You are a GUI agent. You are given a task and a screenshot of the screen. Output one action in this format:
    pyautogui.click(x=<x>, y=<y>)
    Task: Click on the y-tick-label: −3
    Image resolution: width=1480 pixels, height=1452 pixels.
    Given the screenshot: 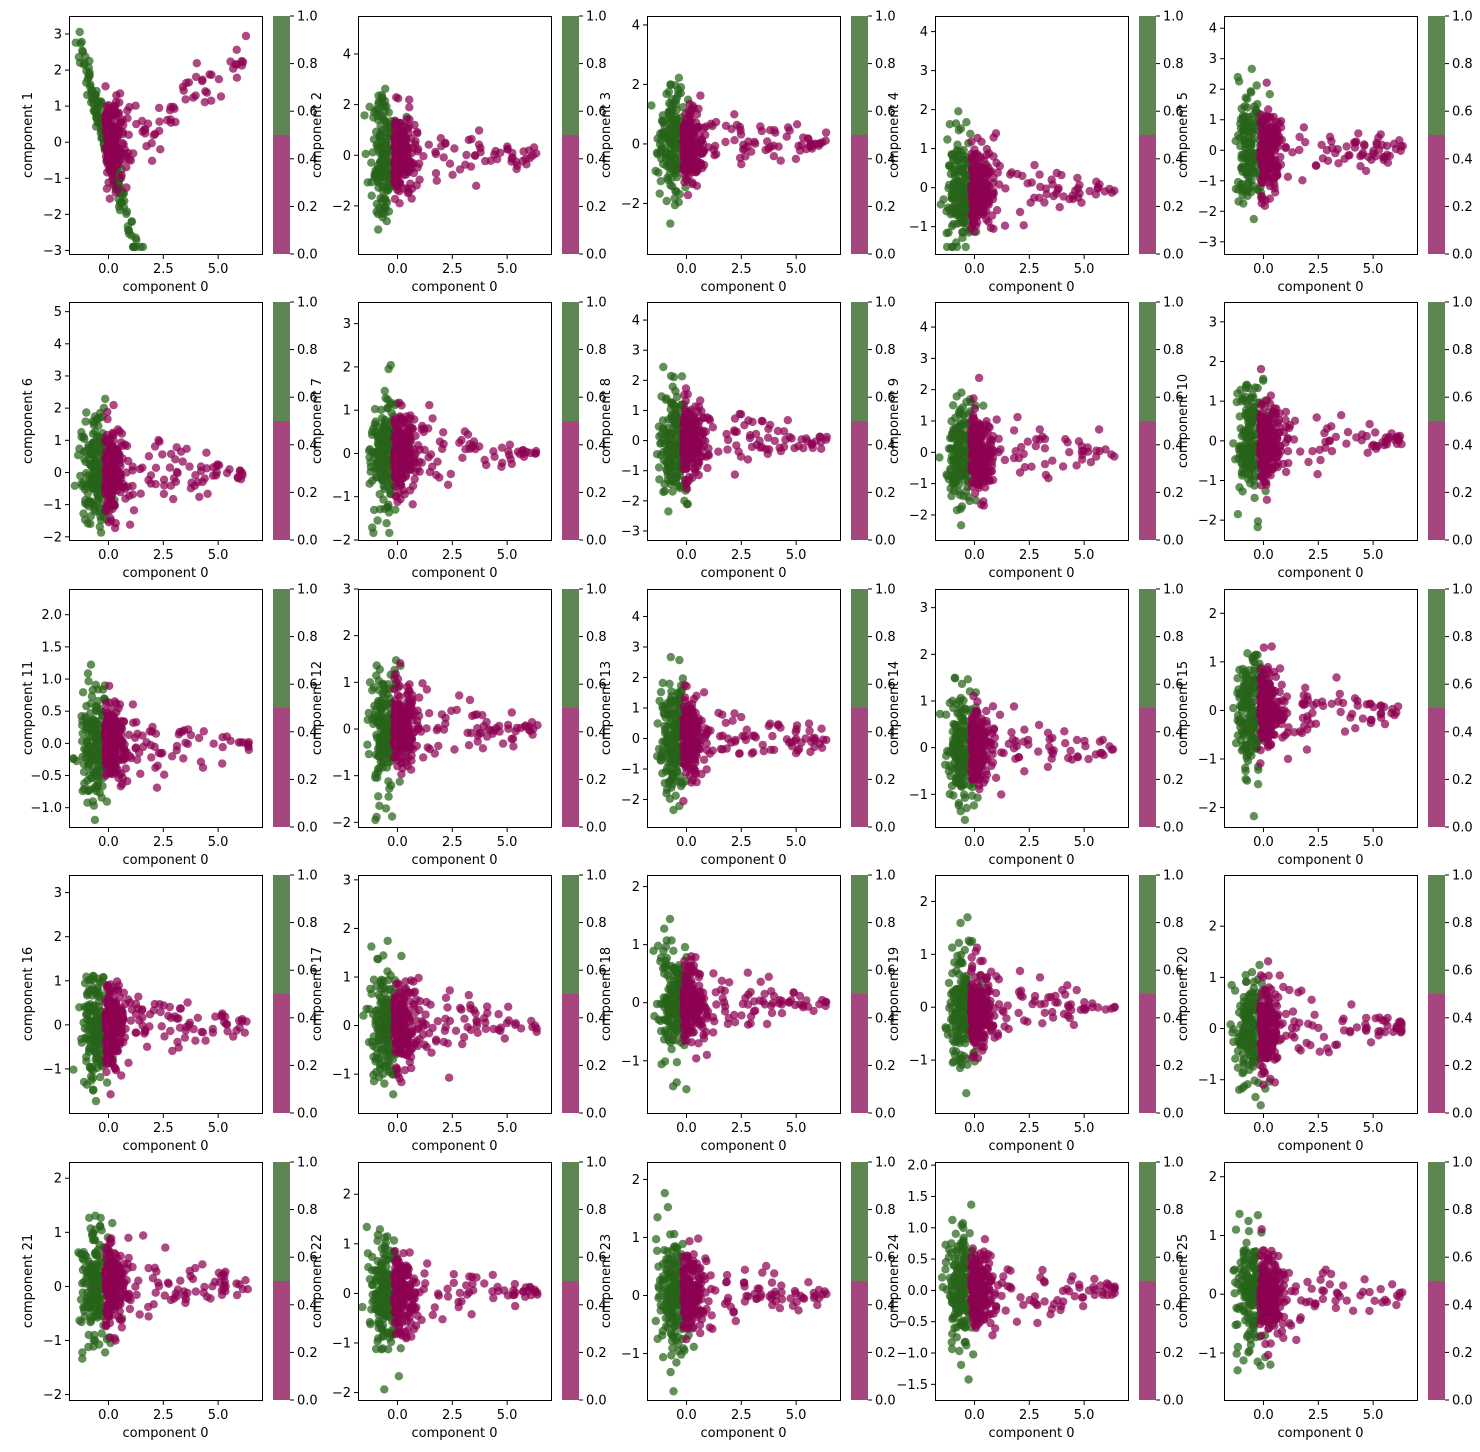 What is the action you would take?
    pyautogui.click(x=52, y=251)
    